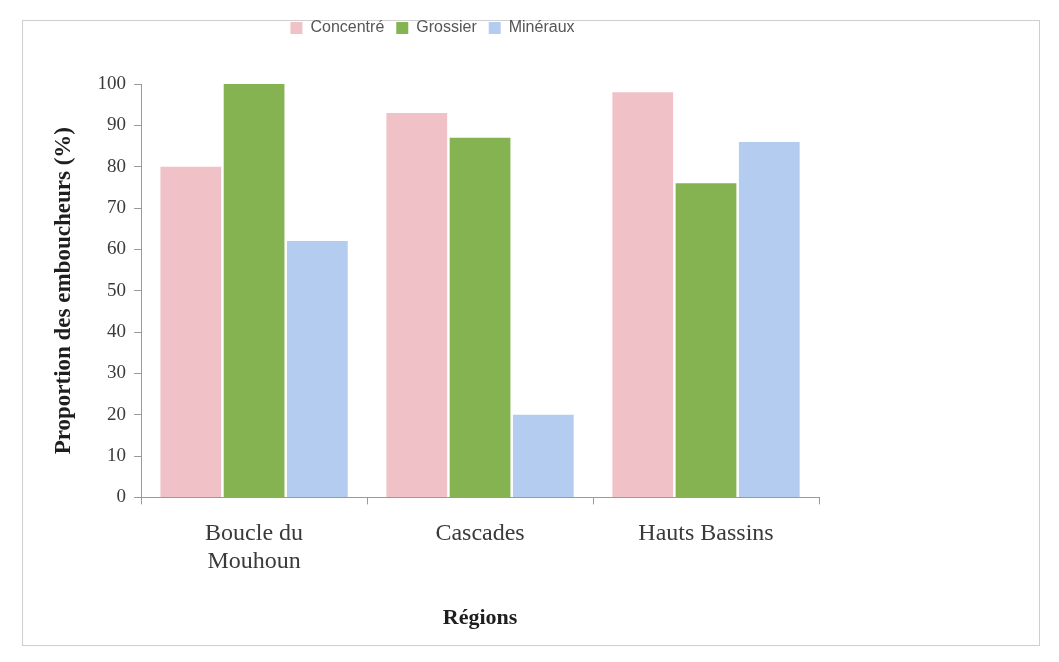 The height and width of the screenshot is (662, 1059). What do you see at coordinates (117, 248) in the screenshot?
I see `y-tick-label: 60` at bounding box center [117, 248].